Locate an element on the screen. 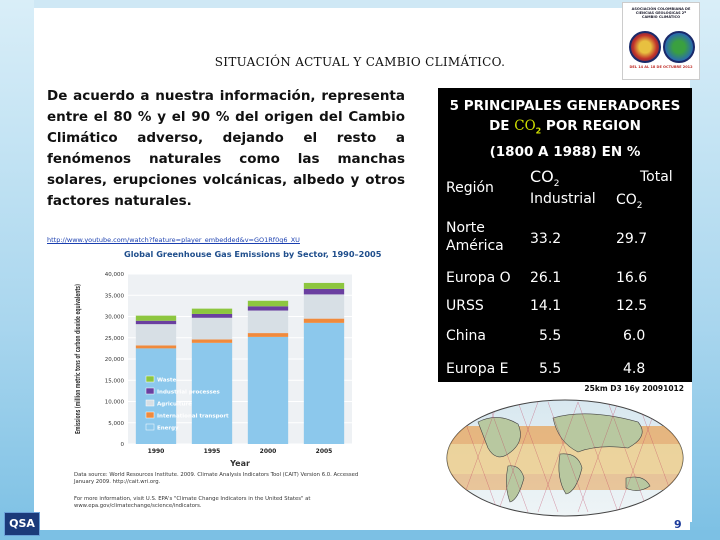 The width and height of the screenshot is (720, 540). legend-label: International transport is located at coordinates (193, 417).